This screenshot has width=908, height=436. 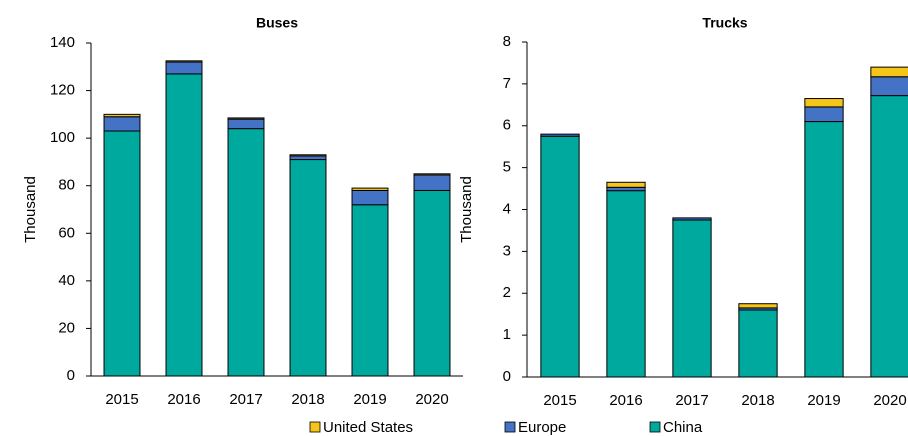 What do you see at coordinates (507, 292) in the screenshot?
I see `y-tick-label: 2` at bounding box center [507, 292].